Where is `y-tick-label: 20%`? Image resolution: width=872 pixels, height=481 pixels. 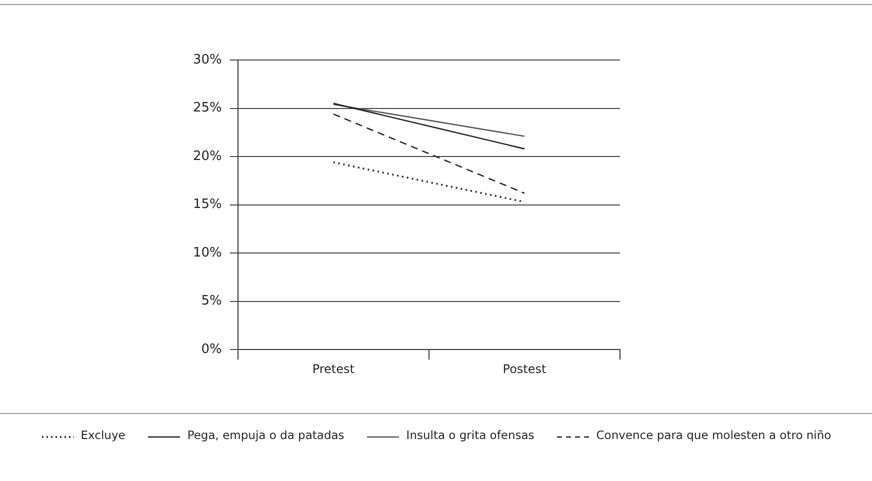 y-tick-label: 20% is located at coordinates (207, 156).